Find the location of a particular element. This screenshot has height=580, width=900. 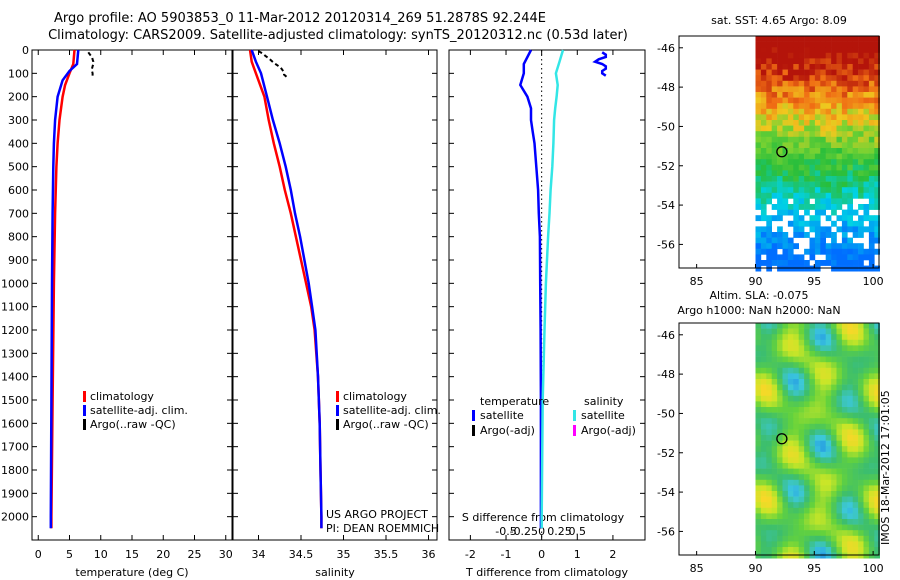

xtick-label: -1 is located at coordinates (506, 554).